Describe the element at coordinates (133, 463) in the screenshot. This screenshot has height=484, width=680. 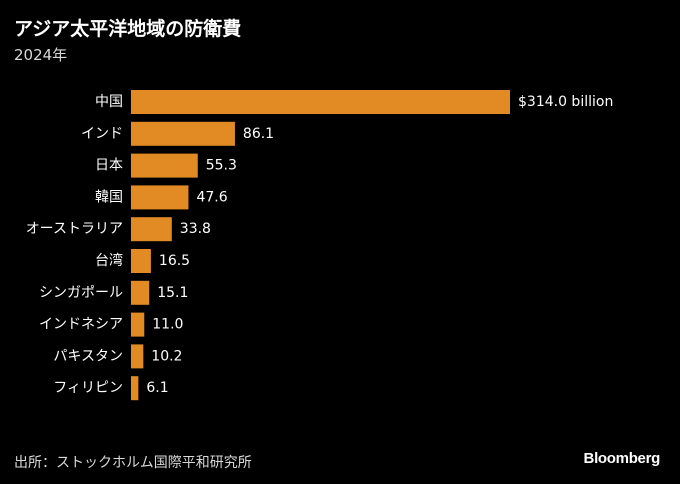
I see `source-note: 出所：ストックホルム国際平和研究所` at that location.